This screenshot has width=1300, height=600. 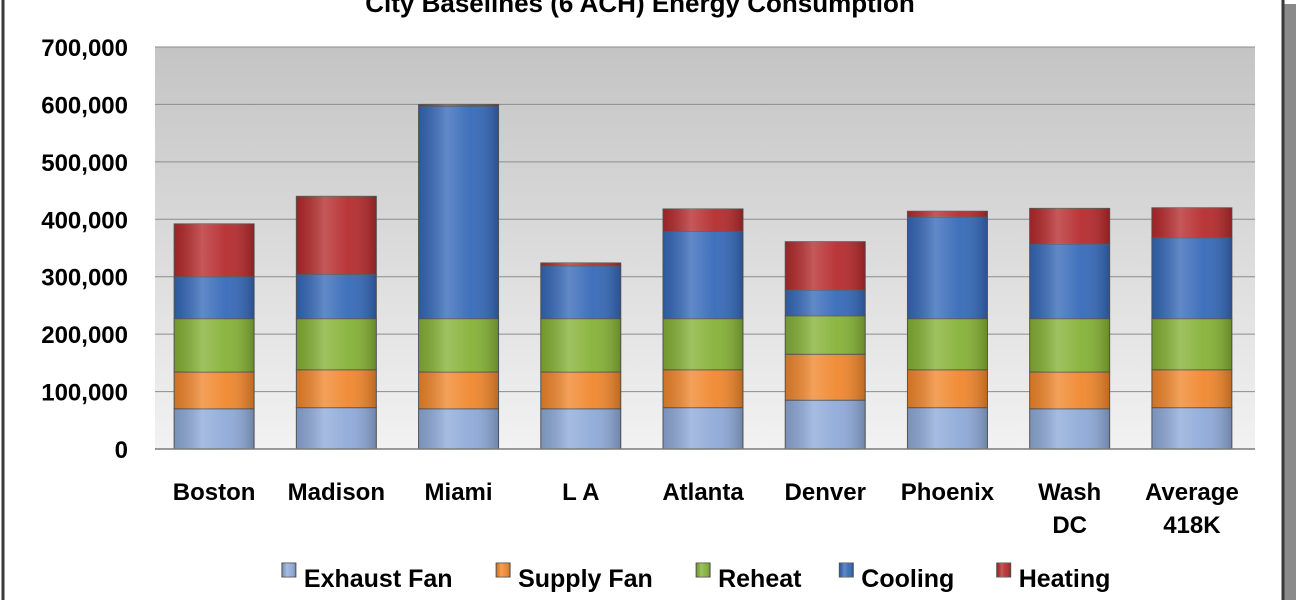 I want to click on x-tick-label: Miami, so click(x=459, y=492).